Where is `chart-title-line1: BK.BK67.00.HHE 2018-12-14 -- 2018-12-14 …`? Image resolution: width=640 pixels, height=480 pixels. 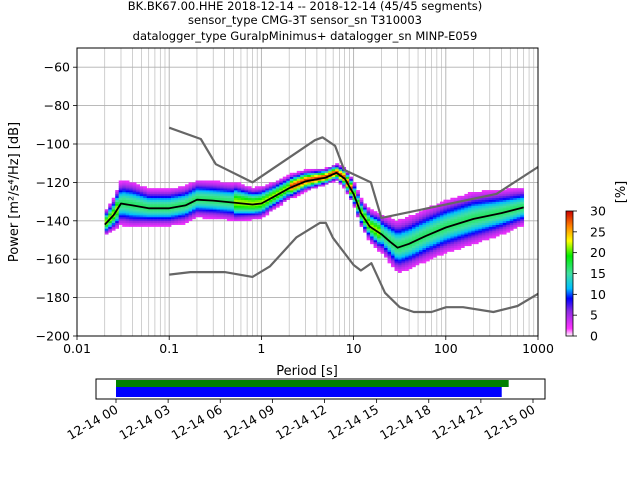
chart-title-line1: BK.BK67.00.HHE 2018-12-14 -- 2018-12-14 … is located at coordinates (305, 6).